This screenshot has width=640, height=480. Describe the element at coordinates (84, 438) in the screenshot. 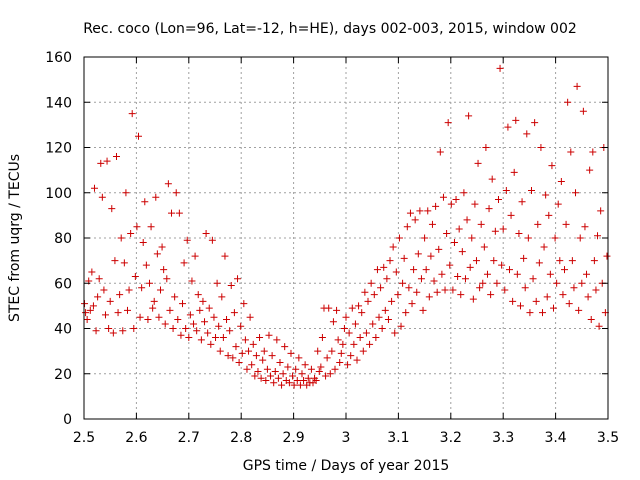

I see `x-tick-label: 2.5` at that location.